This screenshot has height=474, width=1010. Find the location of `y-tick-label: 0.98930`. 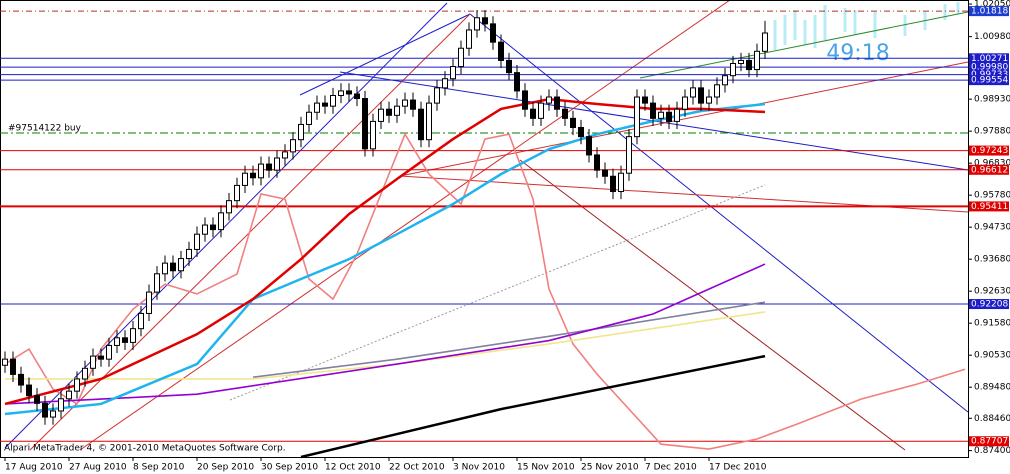

y-tick-label: 0.98930 is located at coordinates (992, 100).